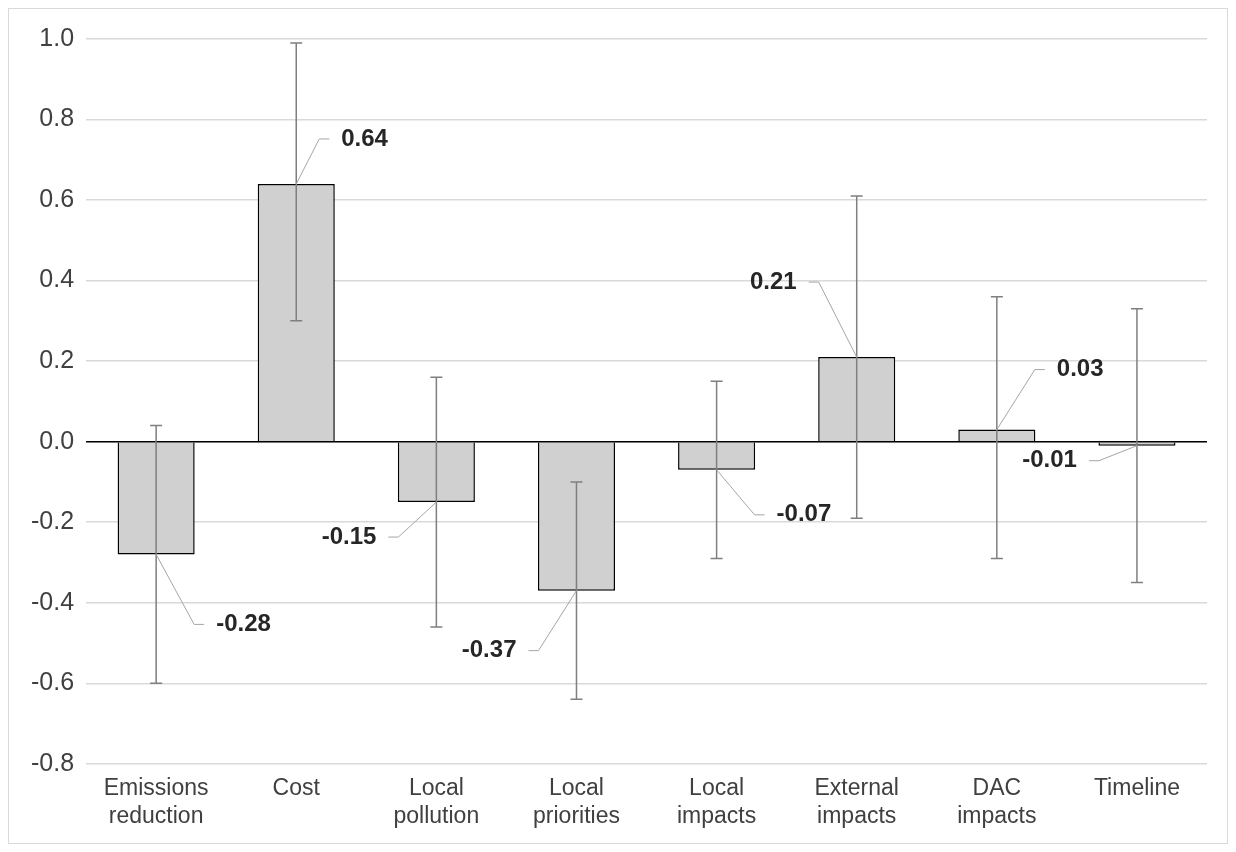 The width and height of the screenshot is (1236, 852). I want to click on y-tick-label: -0.6, so click(52, 681).